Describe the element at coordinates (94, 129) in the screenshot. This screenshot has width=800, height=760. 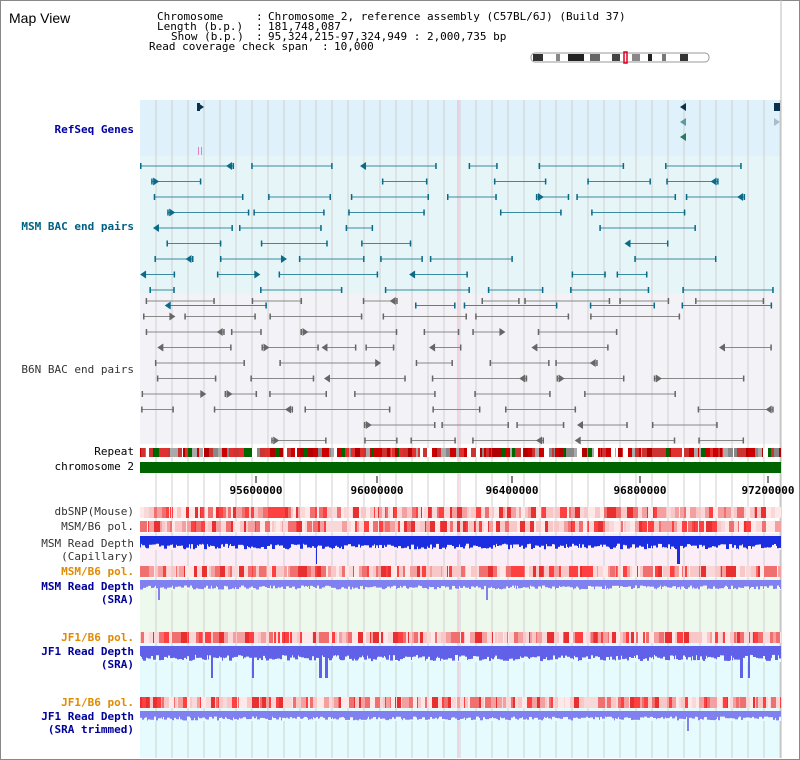
I see `track-label-refseq: RefSeq Genes` at that location.